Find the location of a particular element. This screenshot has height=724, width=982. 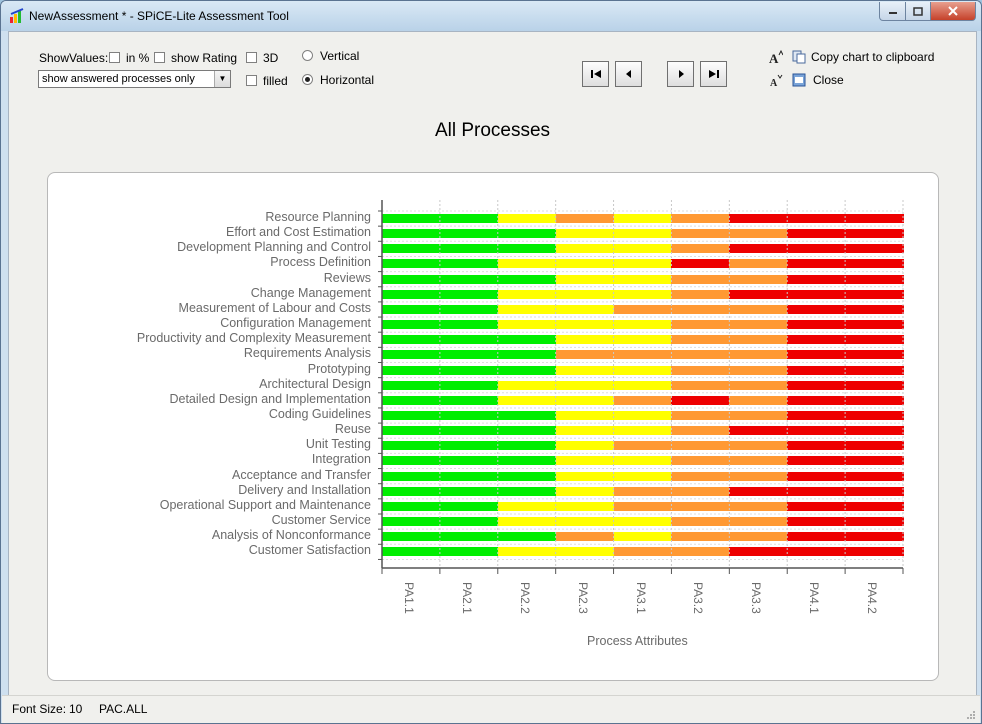

horizontal-radio is located at coordinates (307, 79).